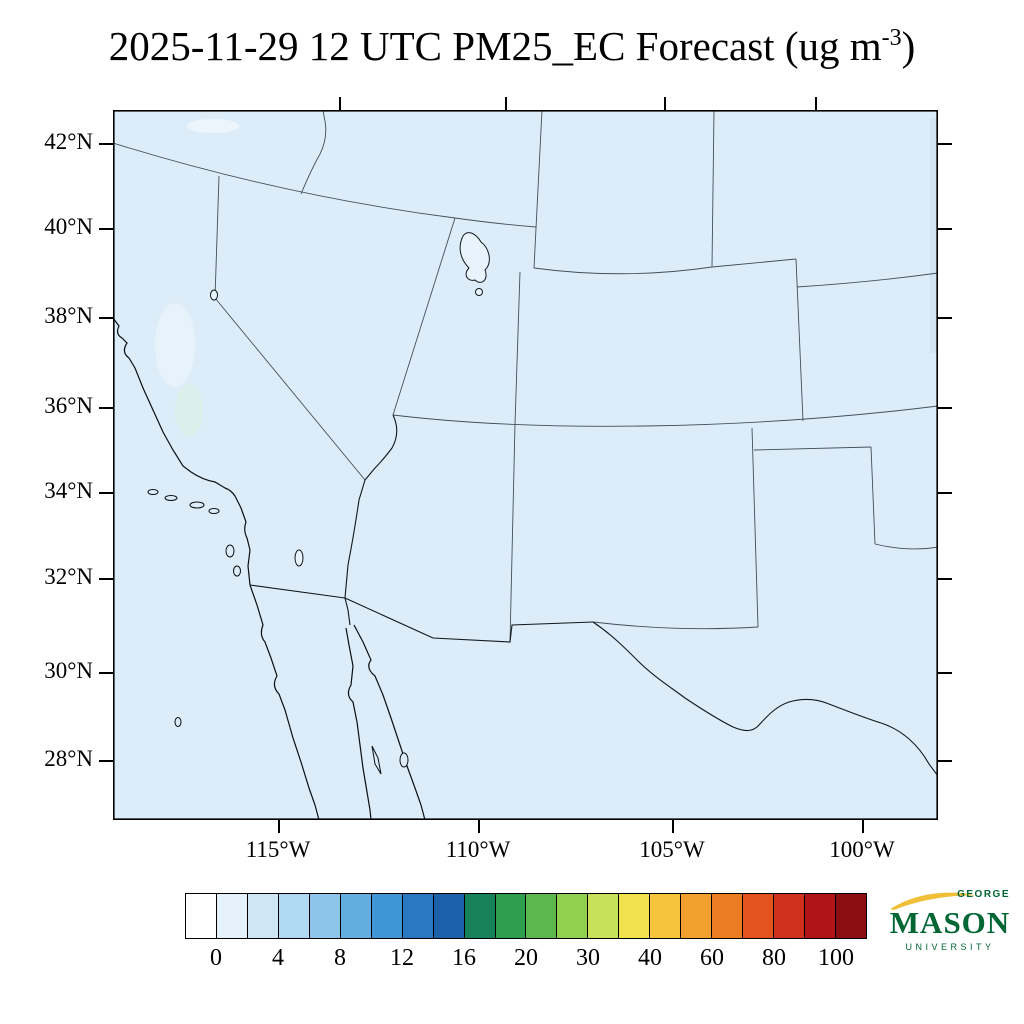  Describe the element at coordinates (495, 222) in the screenshot. I see `border-utah-north` at that location.